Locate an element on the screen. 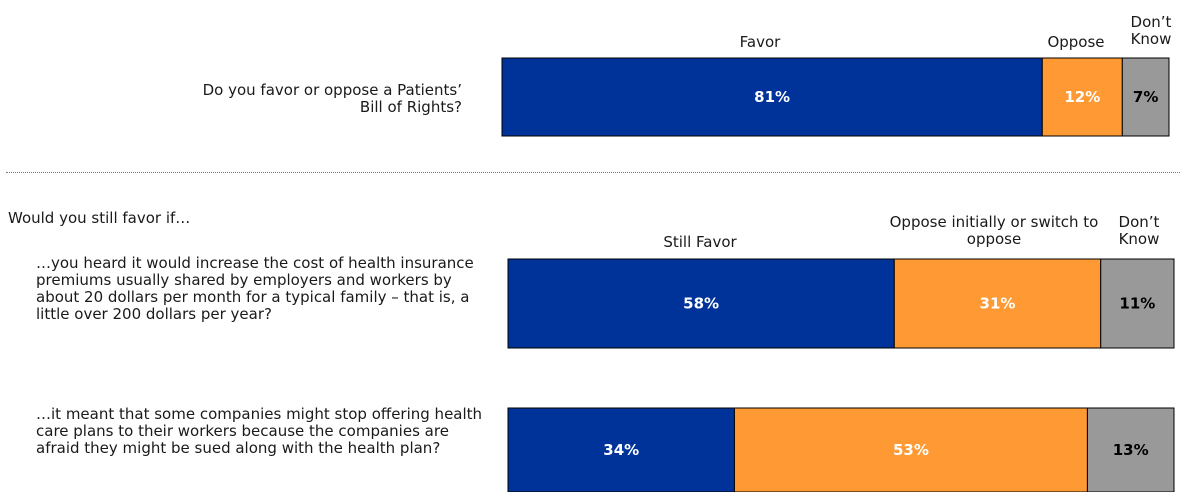  bar-2-segment-oppose is located at coordinates (997, 303).